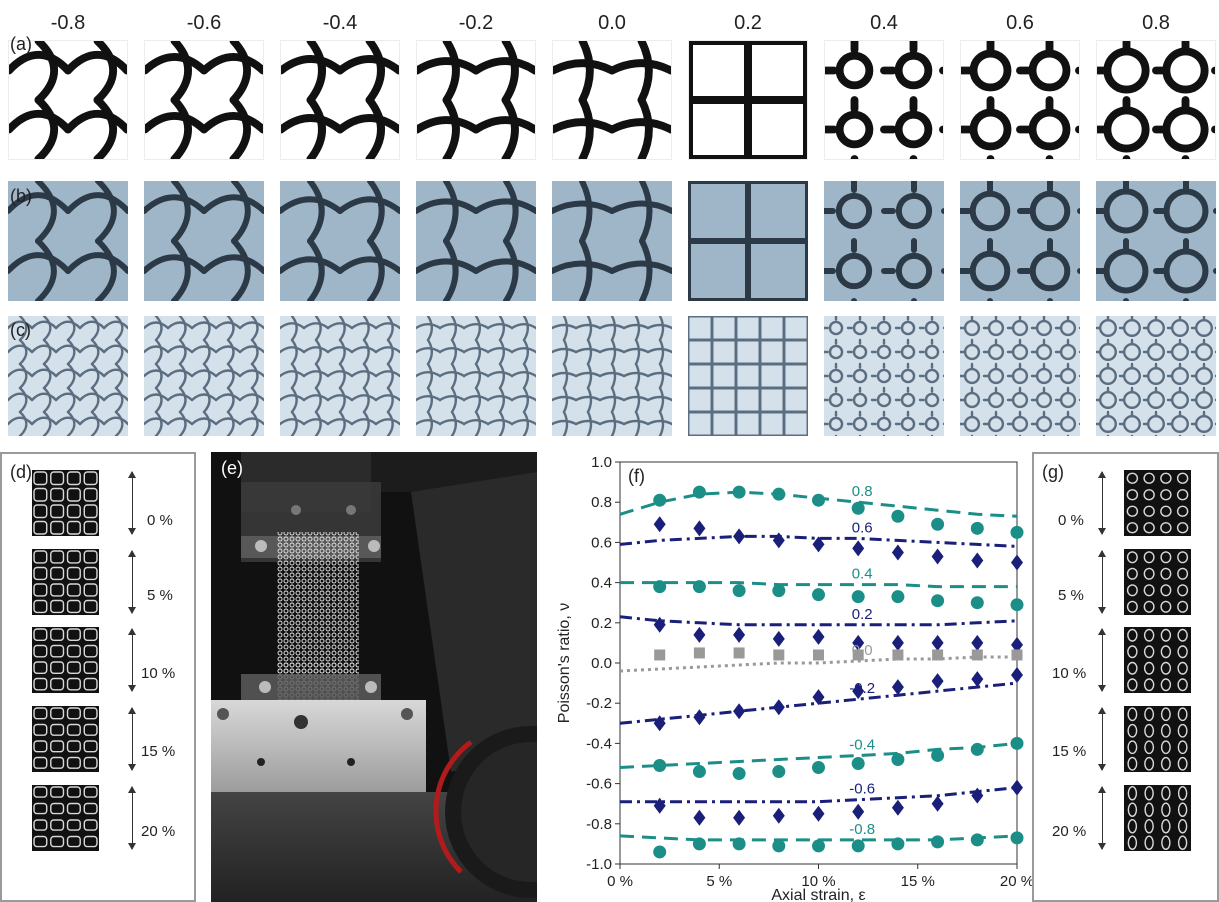  Describe the element at coordinates (21, 196) in the screenshot. I see `row-label-b: (b)` at that location.